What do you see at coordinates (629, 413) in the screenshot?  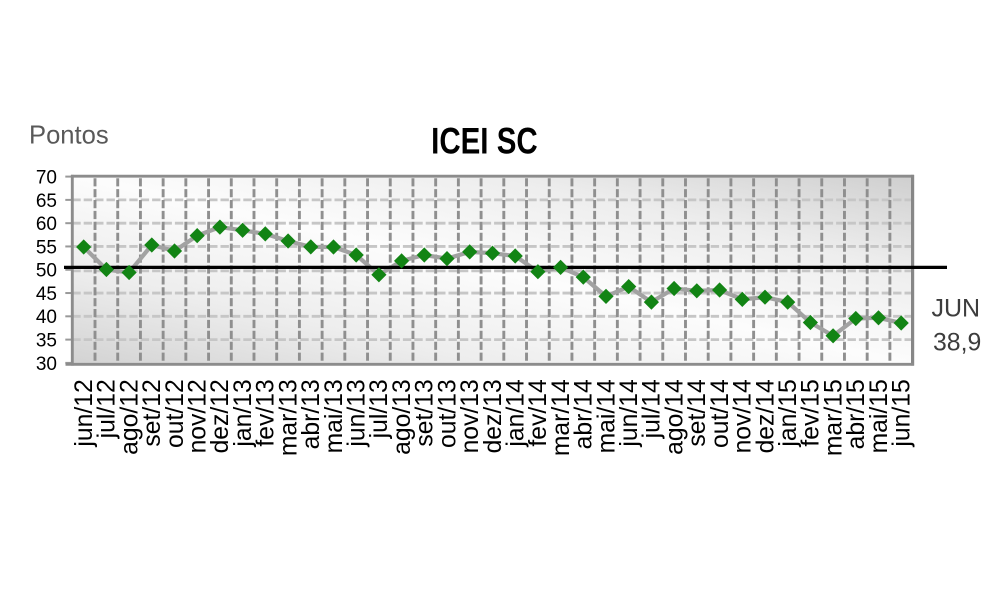 I see `svg-text: jun/14` at bounding box center [629, 413].